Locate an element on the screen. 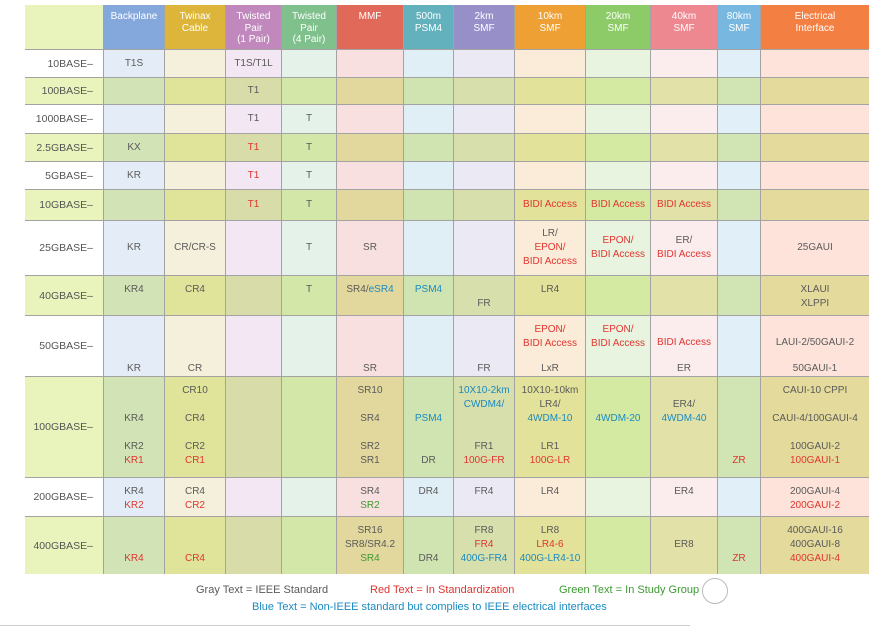 The height and width of the screenshot is (629, 896). legend-green: Green Text = In Study Group is located at coordinates (629, 590).